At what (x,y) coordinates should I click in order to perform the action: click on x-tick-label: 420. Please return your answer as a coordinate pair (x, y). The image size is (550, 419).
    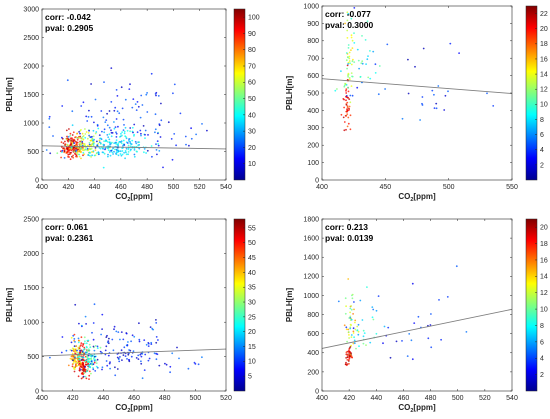
    Looking at the image, I should click on (349, 398).